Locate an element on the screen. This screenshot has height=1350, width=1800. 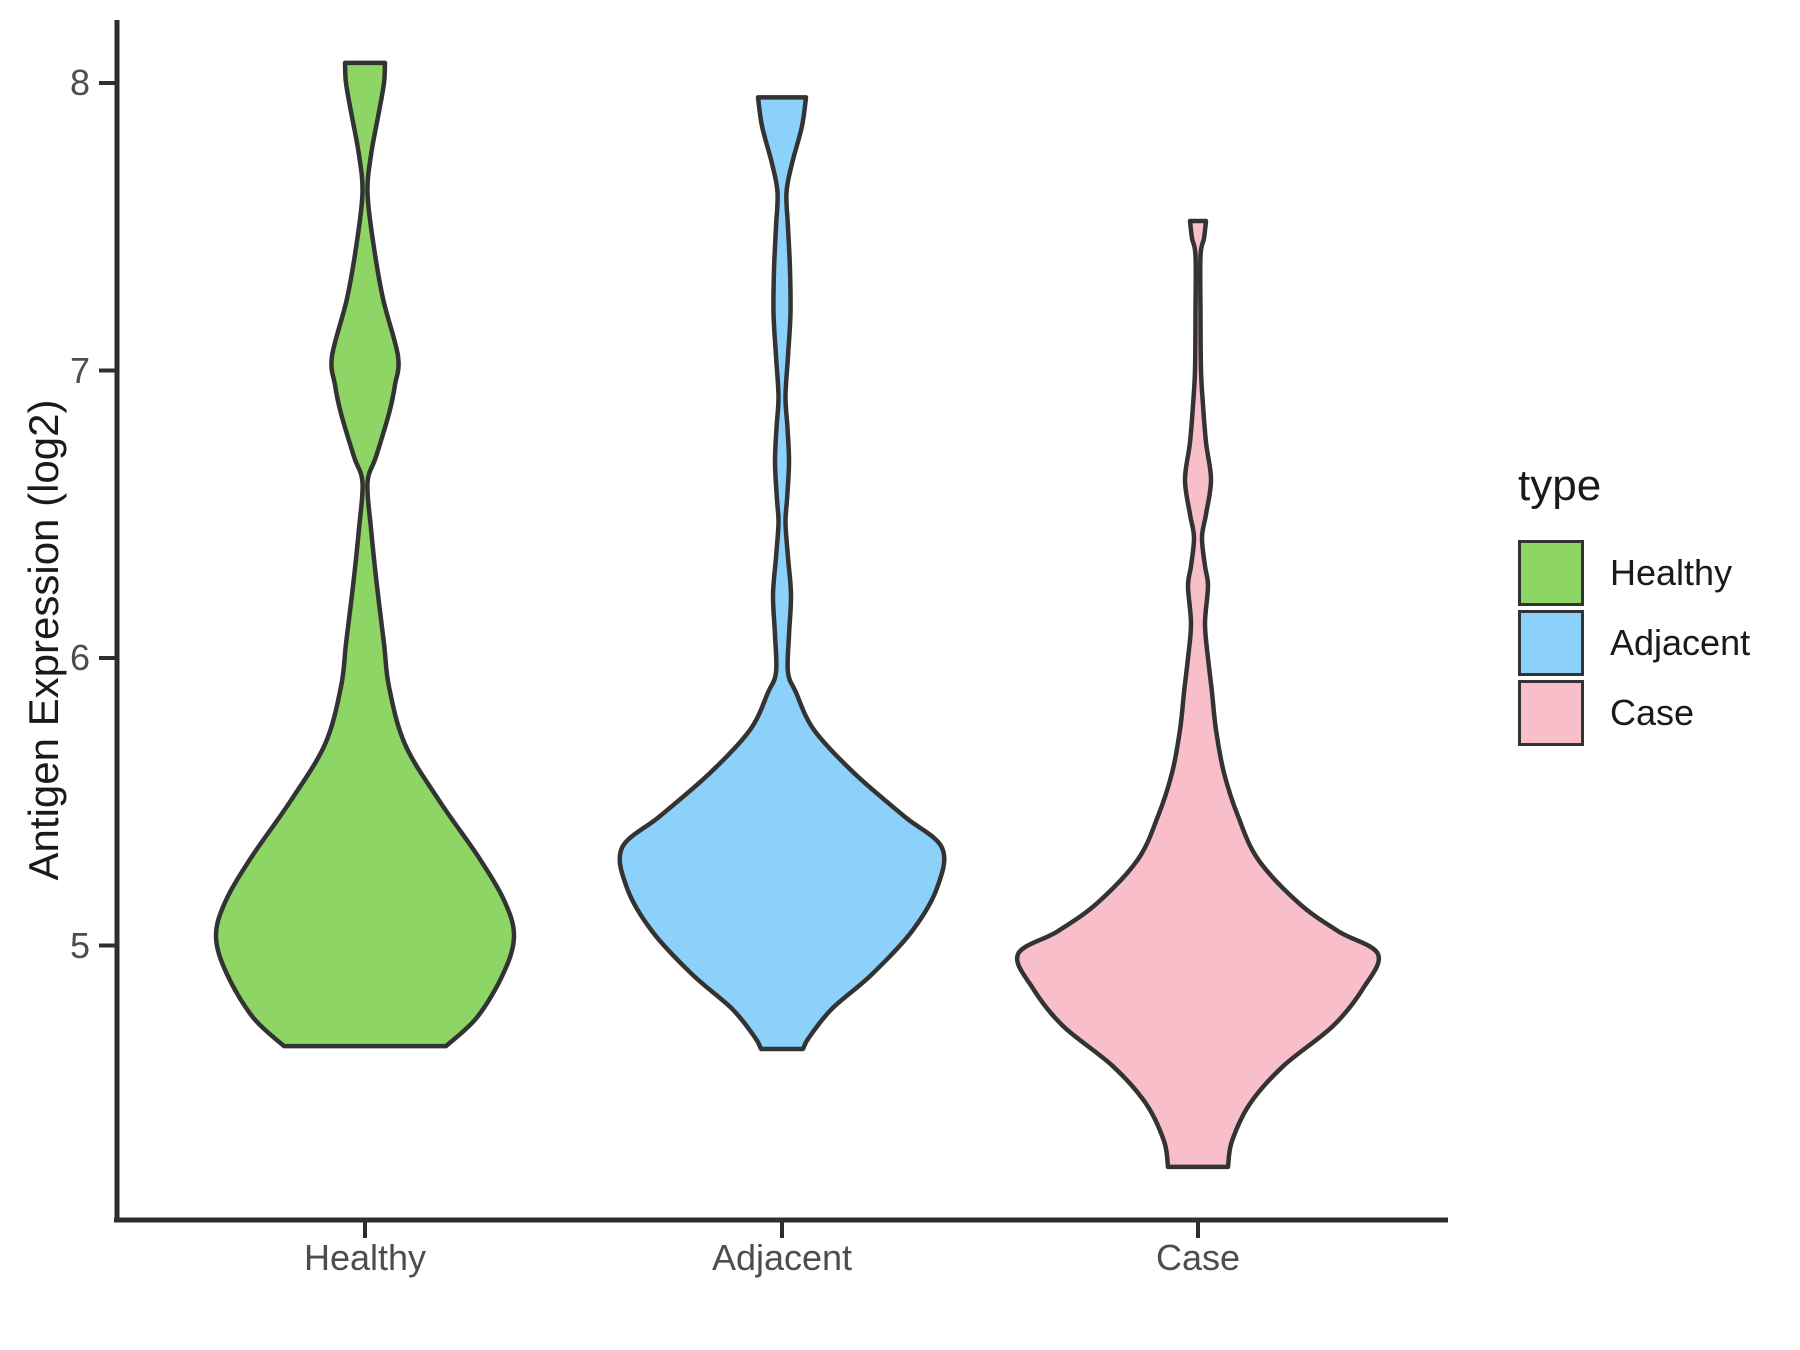
violin-case is located at coordinates (1198, 694).